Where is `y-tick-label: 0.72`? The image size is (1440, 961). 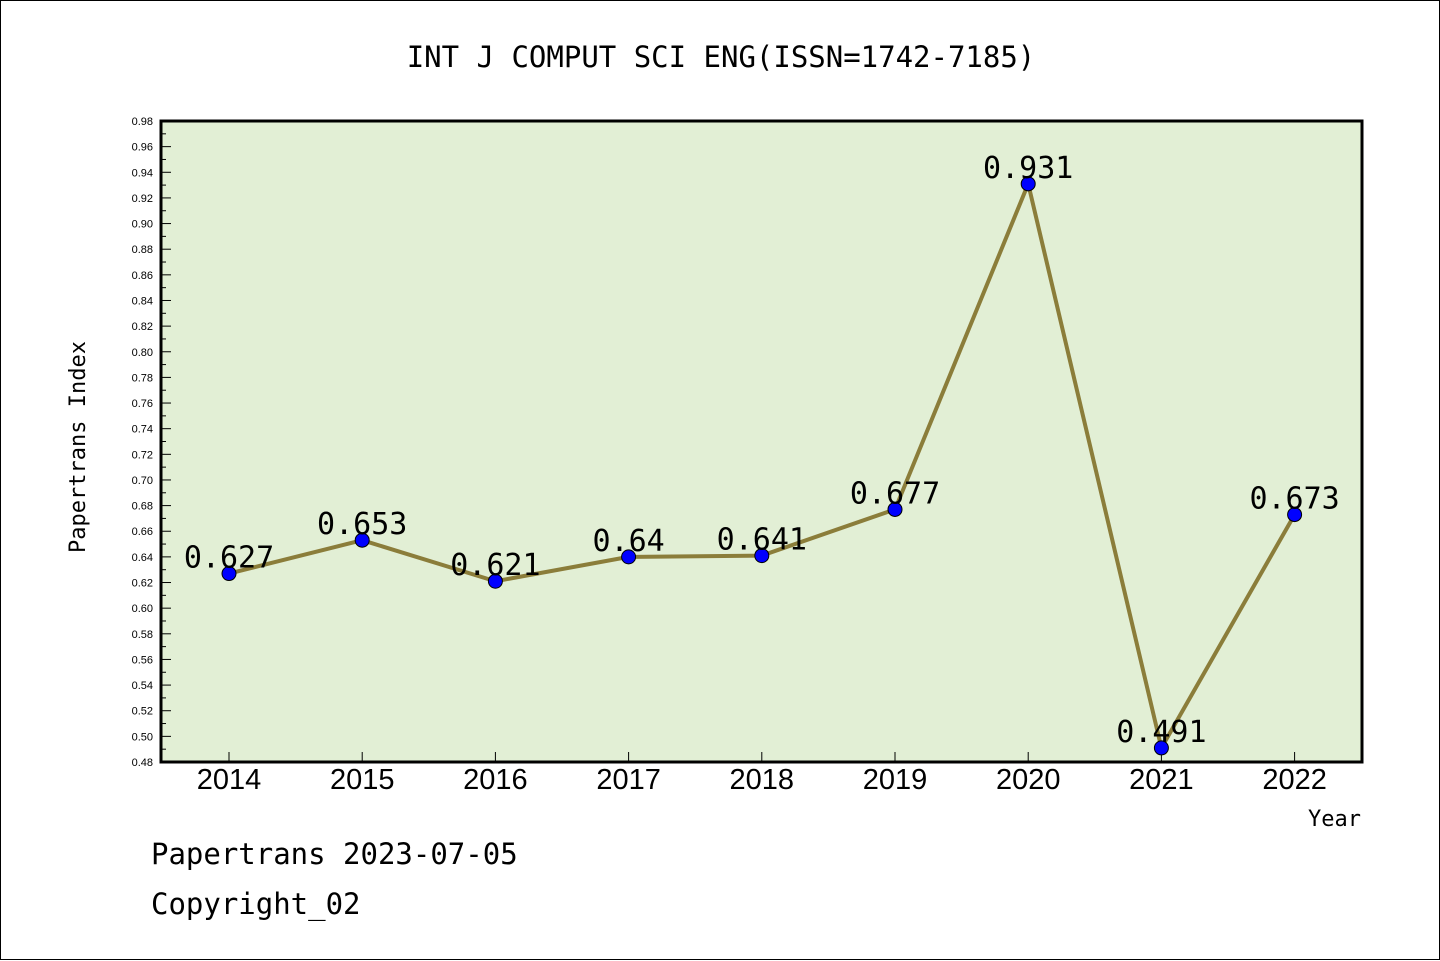 y-tick-label: 0.72 is located at coordinates (142, 455).